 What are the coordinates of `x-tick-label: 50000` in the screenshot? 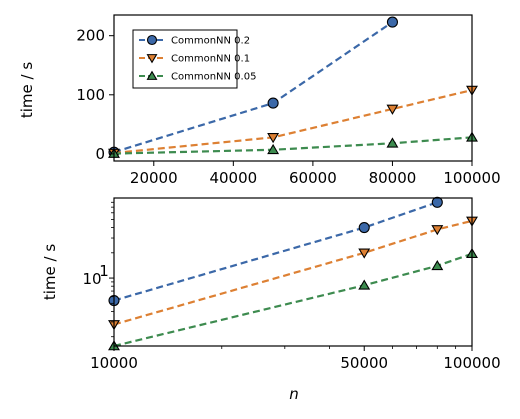 It's located at (364, 363).